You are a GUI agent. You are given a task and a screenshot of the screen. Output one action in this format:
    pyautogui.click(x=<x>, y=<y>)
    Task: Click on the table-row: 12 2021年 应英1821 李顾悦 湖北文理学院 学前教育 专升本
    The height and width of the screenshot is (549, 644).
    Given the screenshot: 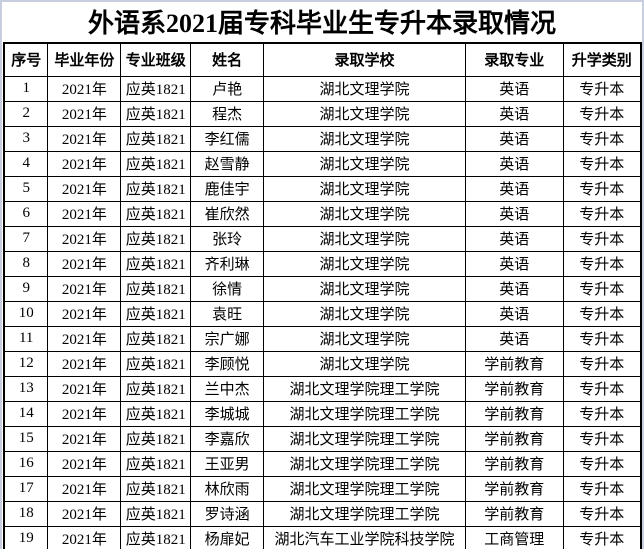 What is the action you would take?
    pyautogui.click(x=322, y=363)
    